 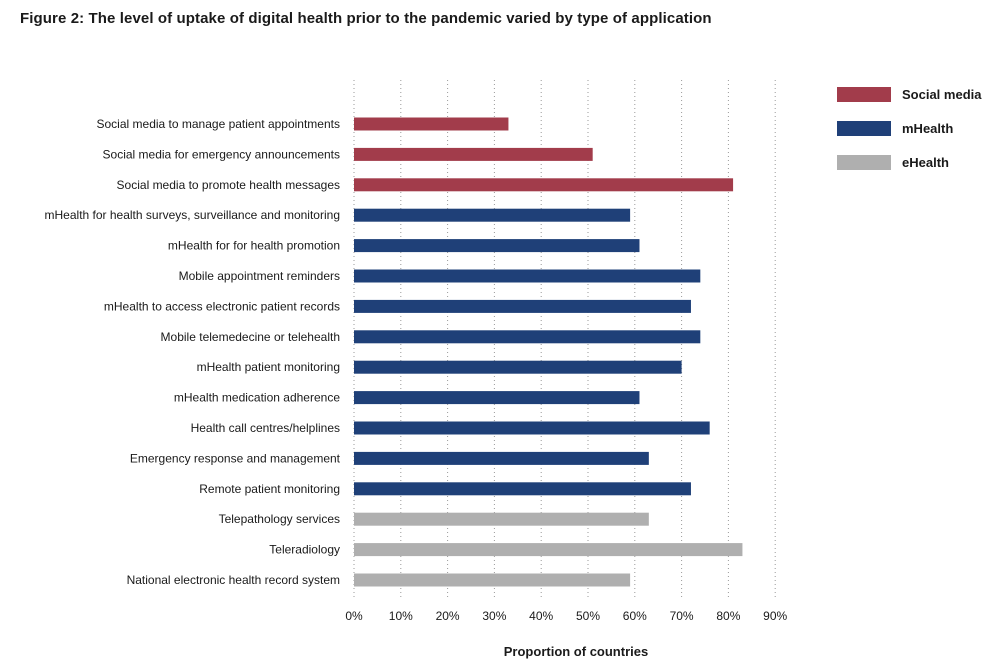 I want to click on category-label: mHealth patient monitoring, so click(x=268, y=367).